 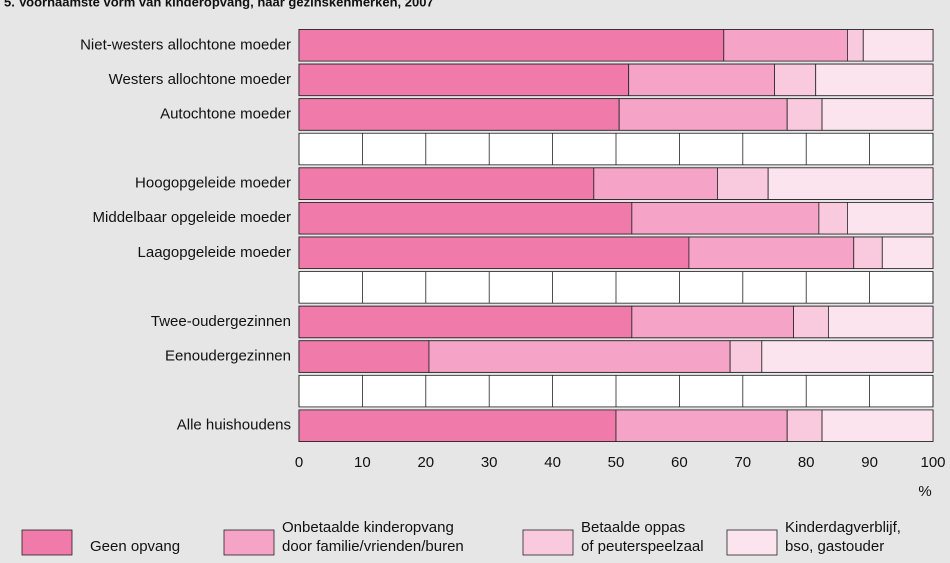 What do you see at coordinates (679, 462) in the screenshot?
I see `x-tick-label: 60` at bounding box center [679, 462].